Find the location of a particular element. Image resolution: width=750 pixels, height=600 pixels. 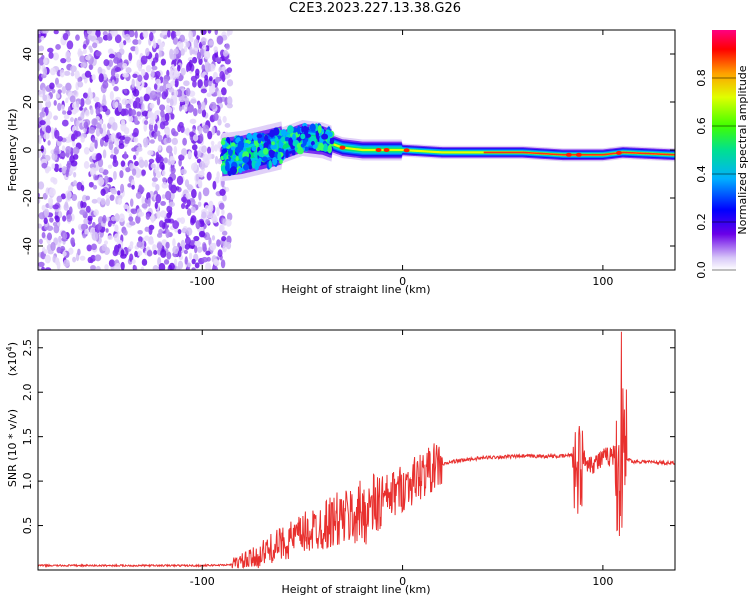

signal-hot-spot is located at coordinates (406, 150).